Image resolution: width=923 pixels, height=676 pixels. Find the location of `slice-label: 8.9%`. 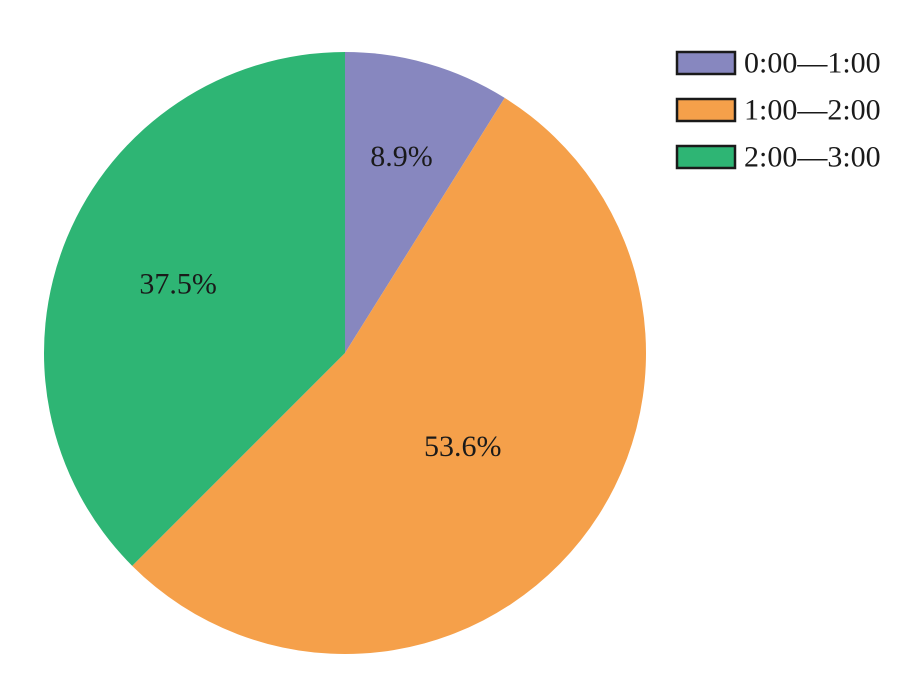

slice-label: 8.9% is located at coordinates (401, 156).